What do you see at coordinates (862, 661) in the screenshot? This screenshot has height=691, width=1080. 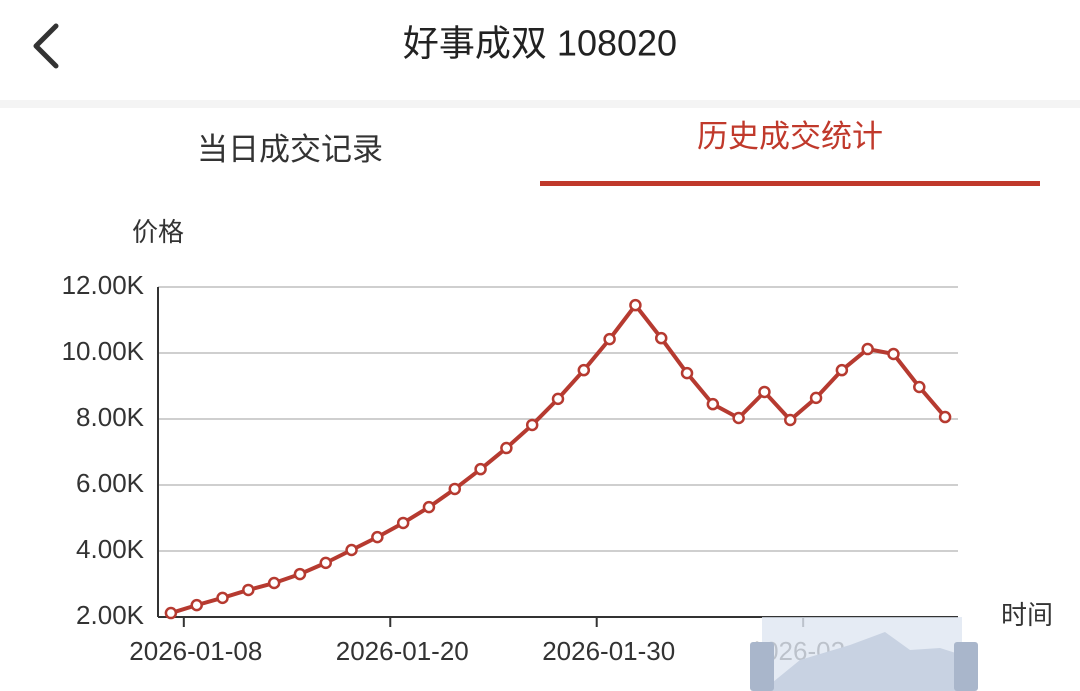 I see `zoom-preview` at bounding box center [862, 661].